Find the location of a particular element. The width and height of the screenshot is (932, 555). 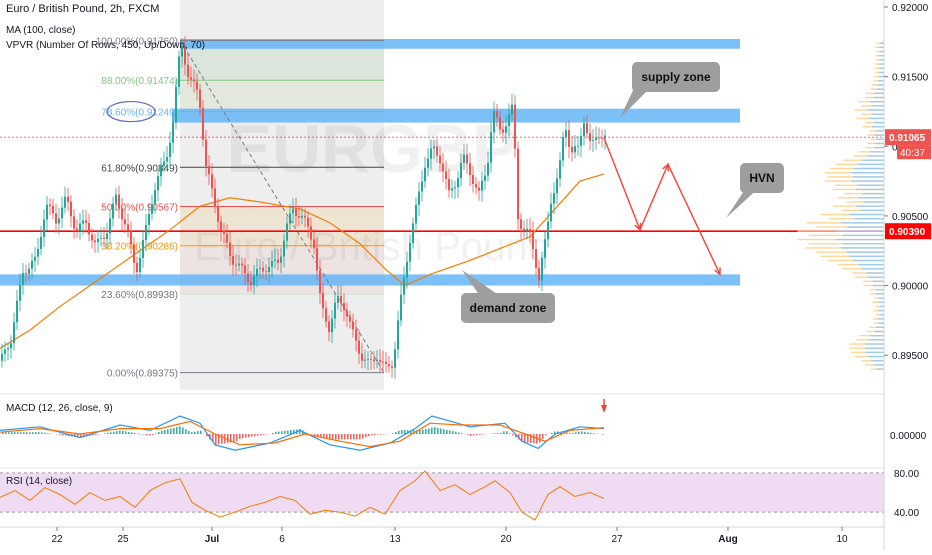

time-tick-label: 20 is located at coordinates (506, 539).